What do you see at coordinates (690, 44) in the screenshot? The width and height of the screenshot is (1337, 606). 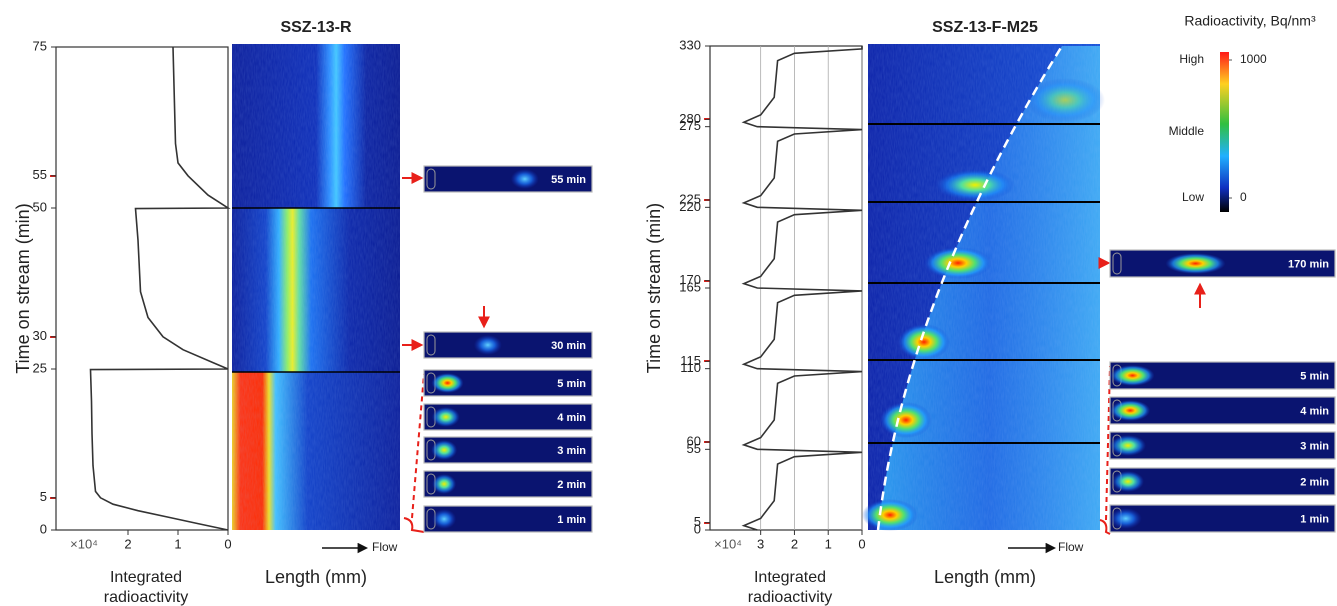 I see `y-tick-label: 330` at bounding box center [690, 44].